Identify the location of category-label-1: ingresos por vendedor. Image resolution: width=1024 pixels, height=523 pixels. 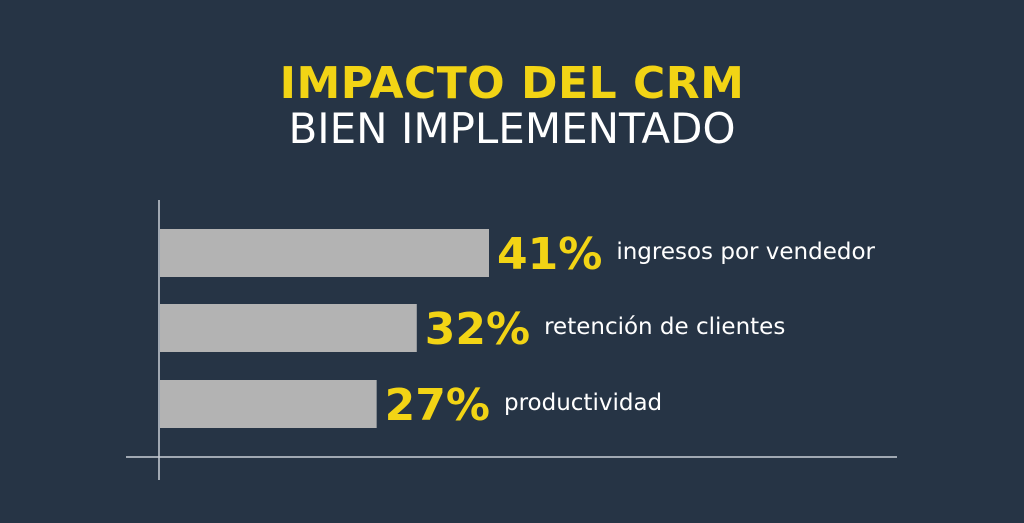
(745, 252).